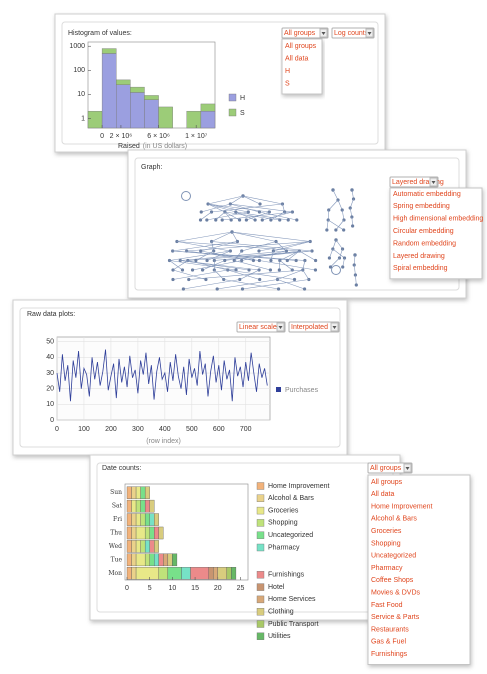 This screenshot has height=674, width=487. Describe the element at coordinates (387, 605) in the screenshot. I see `menu-item: Fast Food` at that location.